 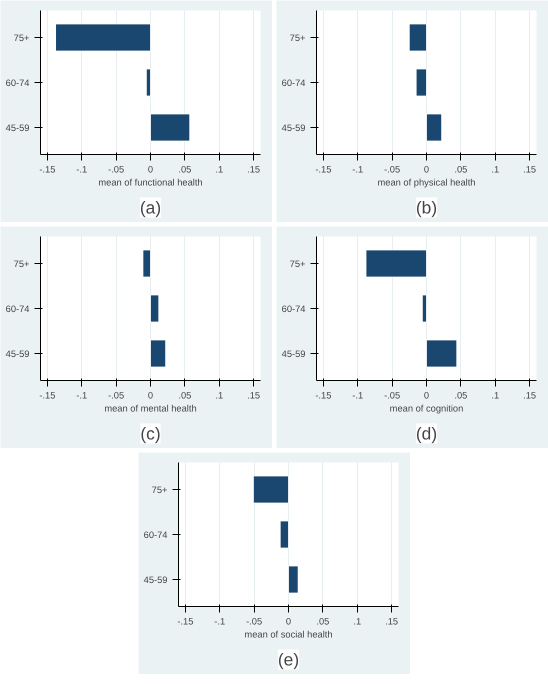 I want to click on text: (a), so click(x=151, y=208).